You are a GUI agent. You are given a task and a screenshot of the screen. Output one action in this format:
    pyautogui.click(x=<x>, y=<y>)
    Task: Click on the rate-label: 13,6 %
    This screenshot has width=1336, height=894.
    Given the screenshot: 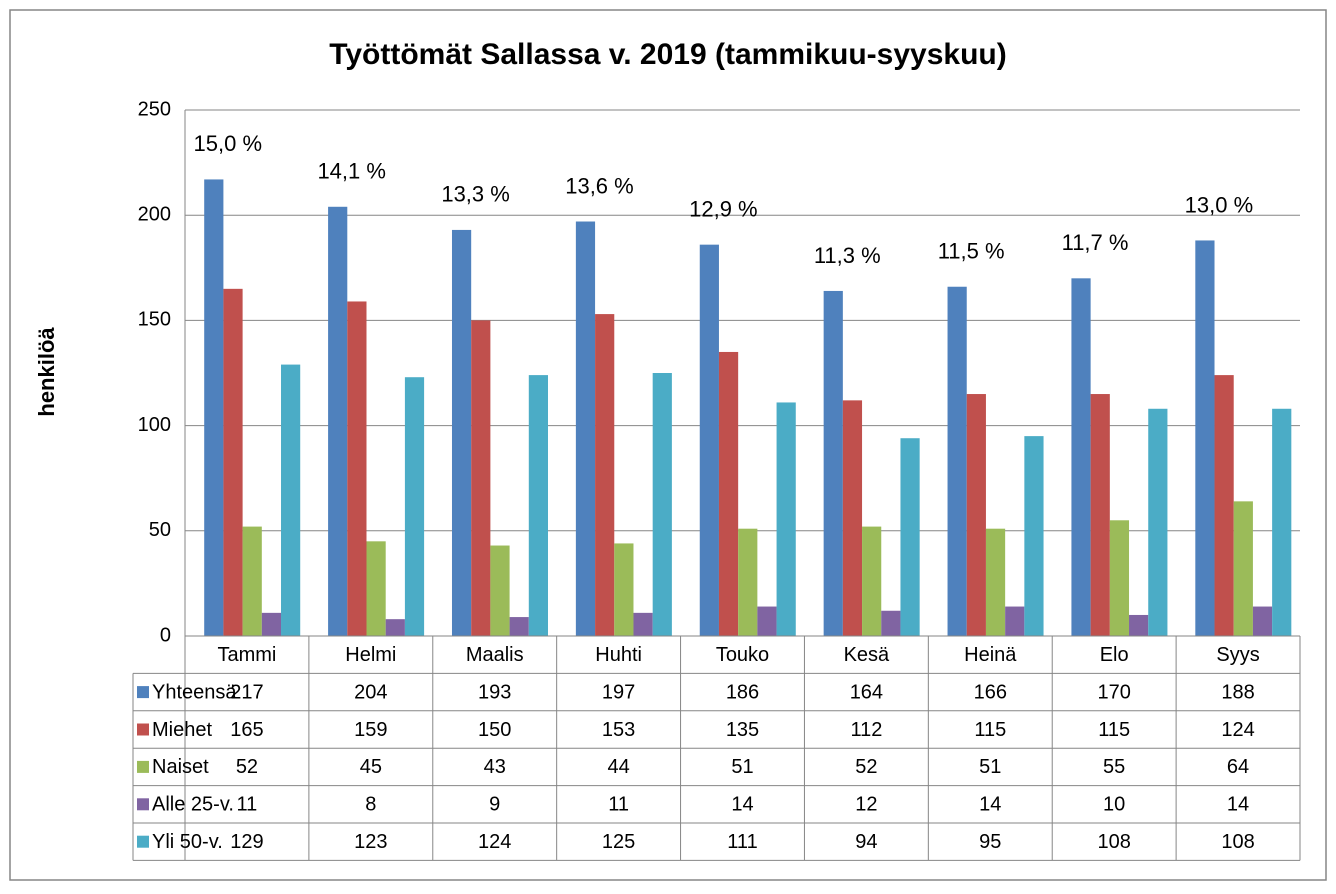 What is the action you would take?
    pyautogui.click(x=599, y=185)
    